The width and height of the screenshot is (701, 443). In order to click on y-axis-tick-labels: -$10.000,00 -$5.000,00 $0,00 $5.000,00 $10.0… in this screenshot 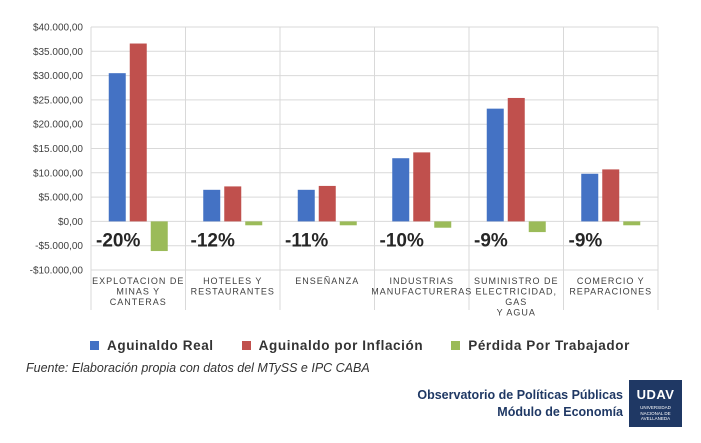, I will do `click(57, 150)`.